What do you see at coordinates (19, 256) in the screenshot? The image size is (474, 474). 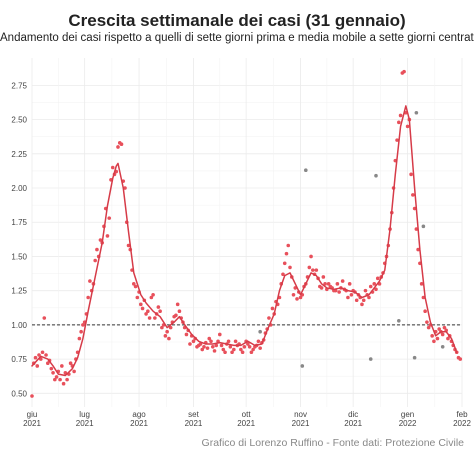 I see `y-tick-label: 1.50` at bounding box center [19, 256].